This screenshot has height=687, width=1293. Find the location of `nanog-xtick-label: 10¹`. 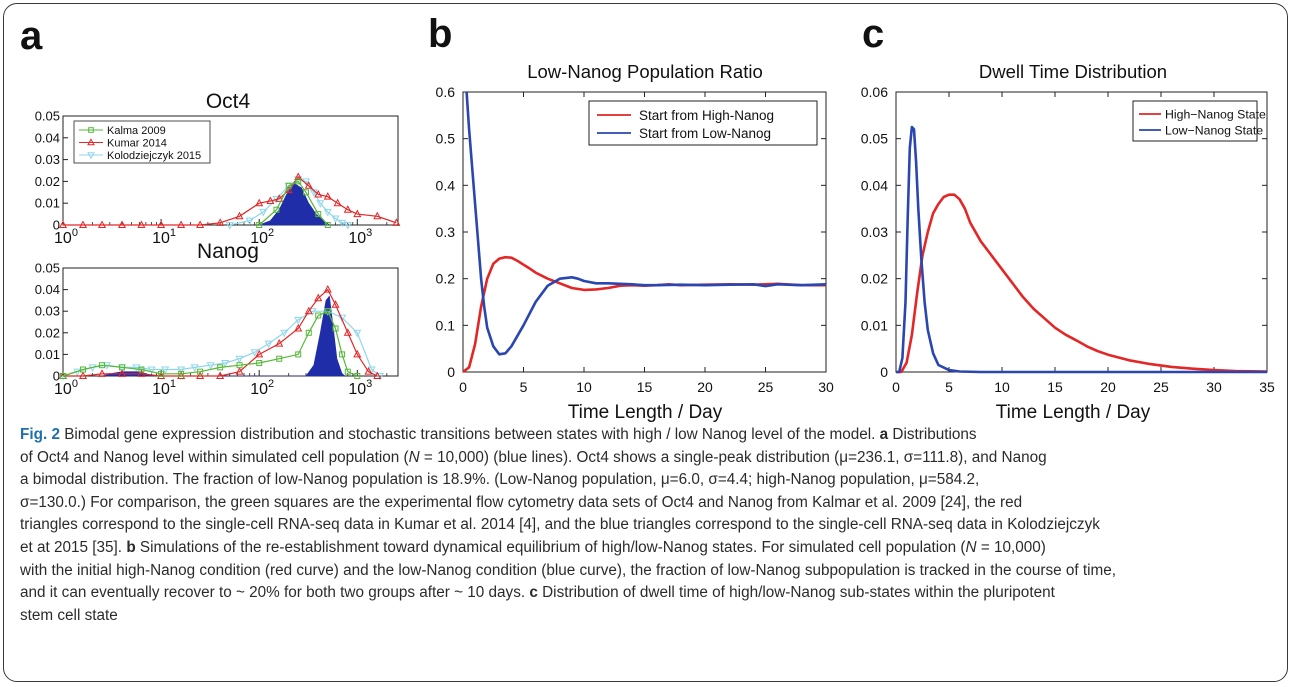

nanog-xtick-label: 10¹ is located at coordinates (164, 388).